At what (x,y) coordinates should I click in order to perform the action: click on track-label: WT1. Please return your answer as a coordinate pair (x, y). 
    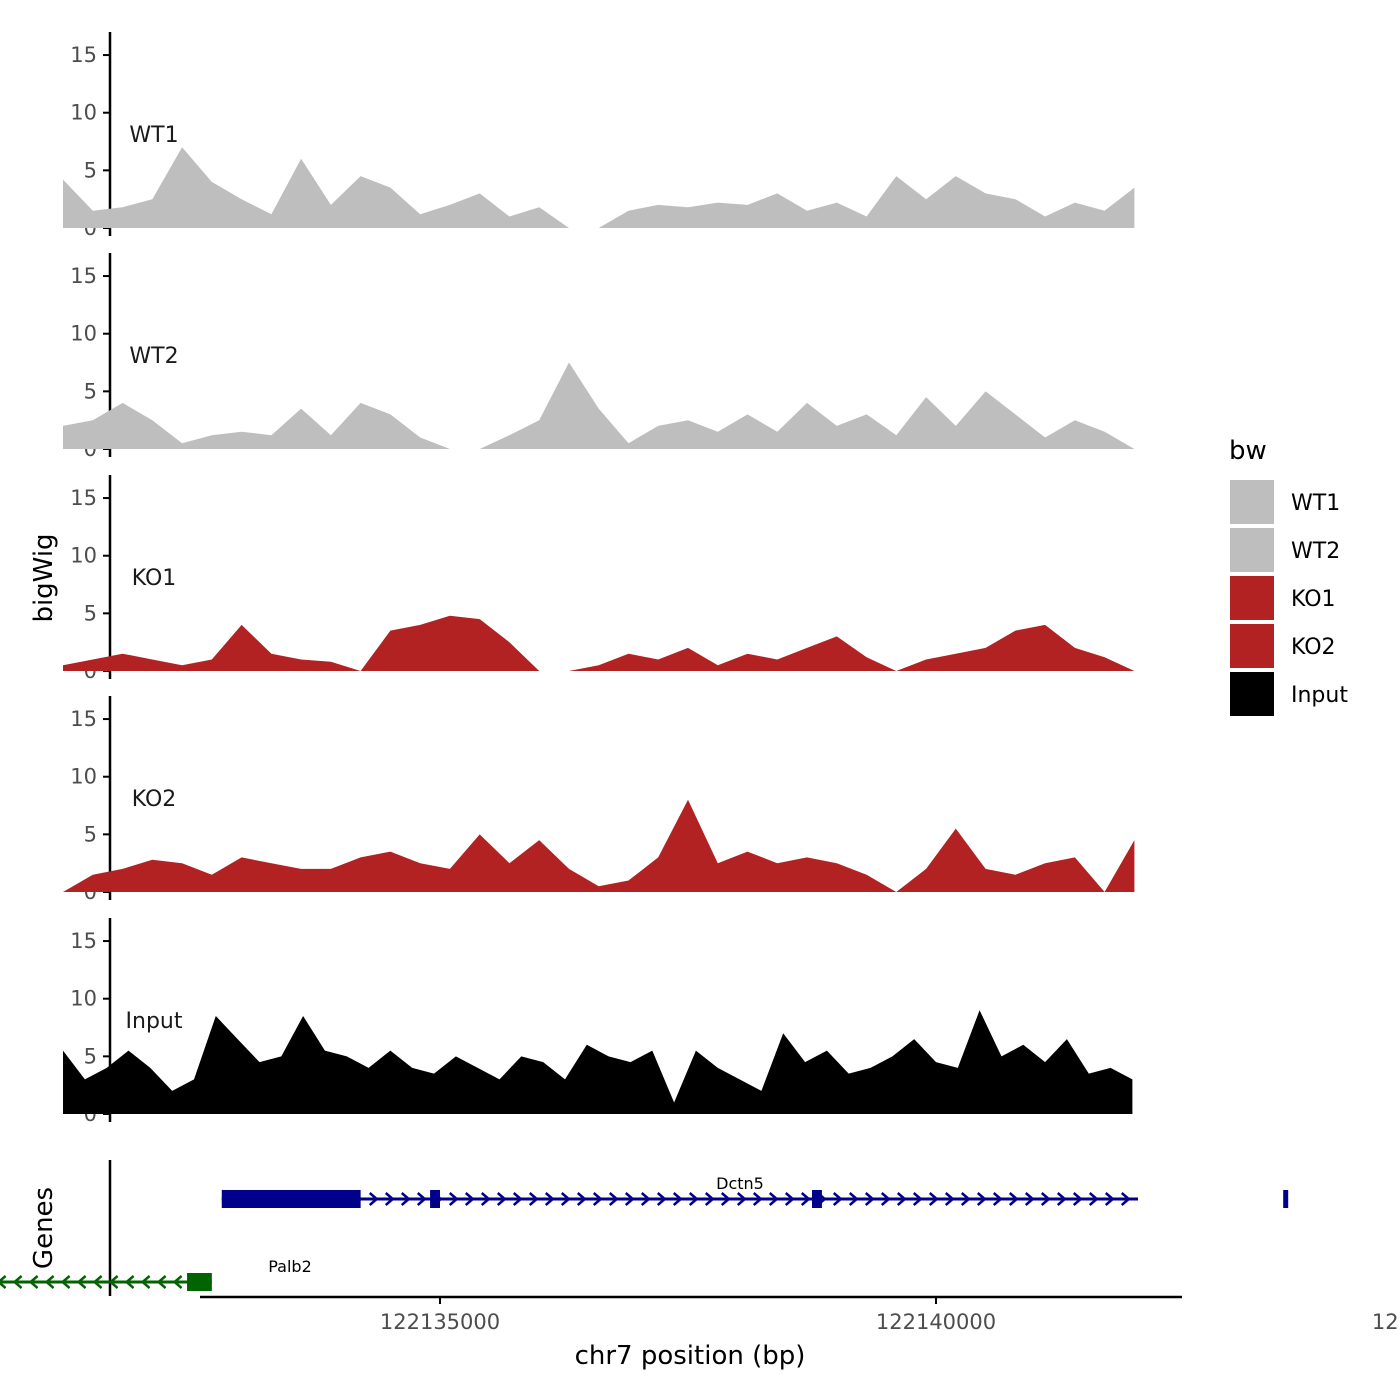
    Looking at the image, I should click on (153, 135).